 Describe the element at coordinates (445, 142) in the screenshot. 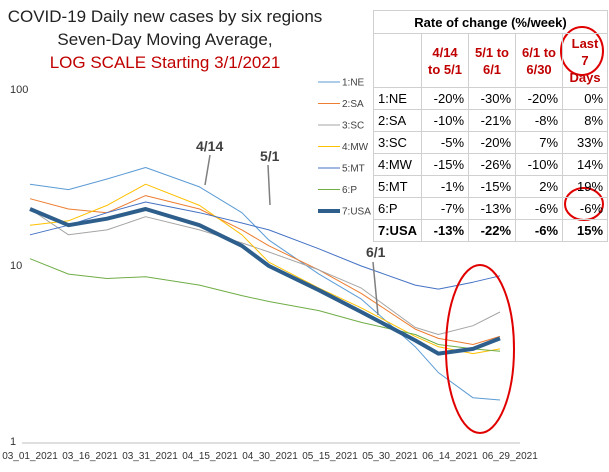

I see `table-cell: -5%` at that location.